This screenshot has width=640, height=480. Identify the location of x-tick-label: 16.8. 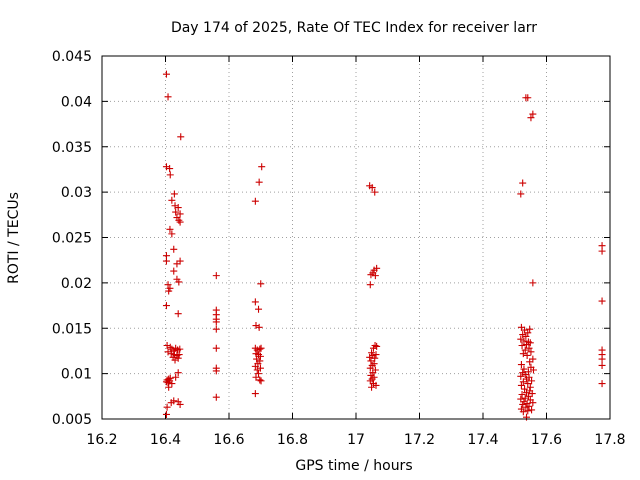
(292, 440).